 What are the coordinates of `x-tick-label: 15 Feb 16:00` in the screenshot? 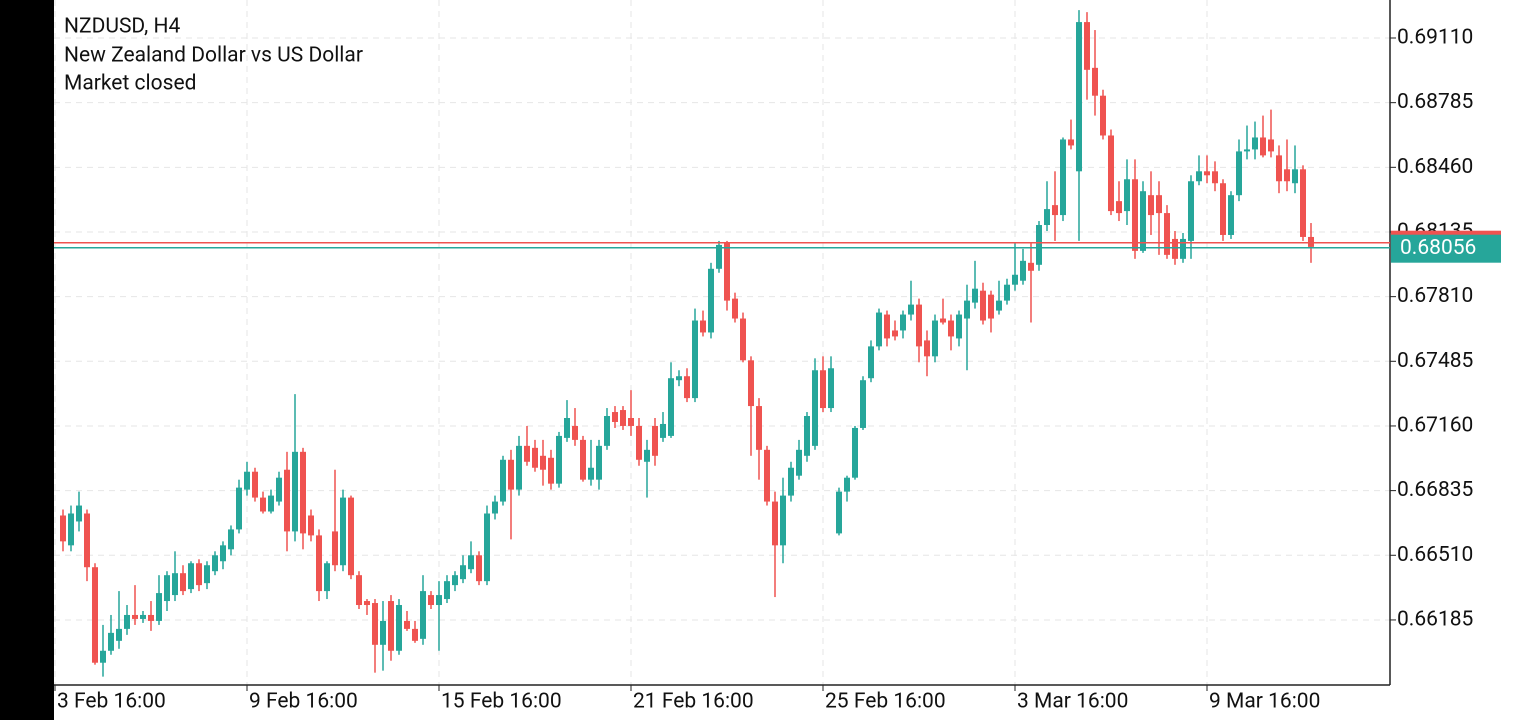 It's located at (501, 702).